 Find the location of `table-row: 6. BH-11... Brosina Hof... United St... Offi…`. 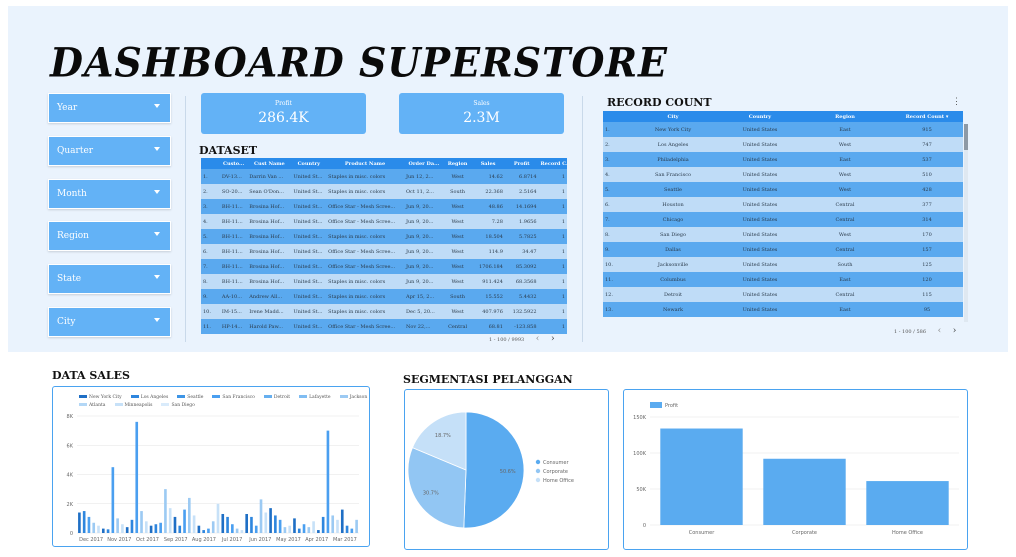

table-row: 6. BH-11... Brosina Hof... United St... Offi… is located at coordinates (384, 251).